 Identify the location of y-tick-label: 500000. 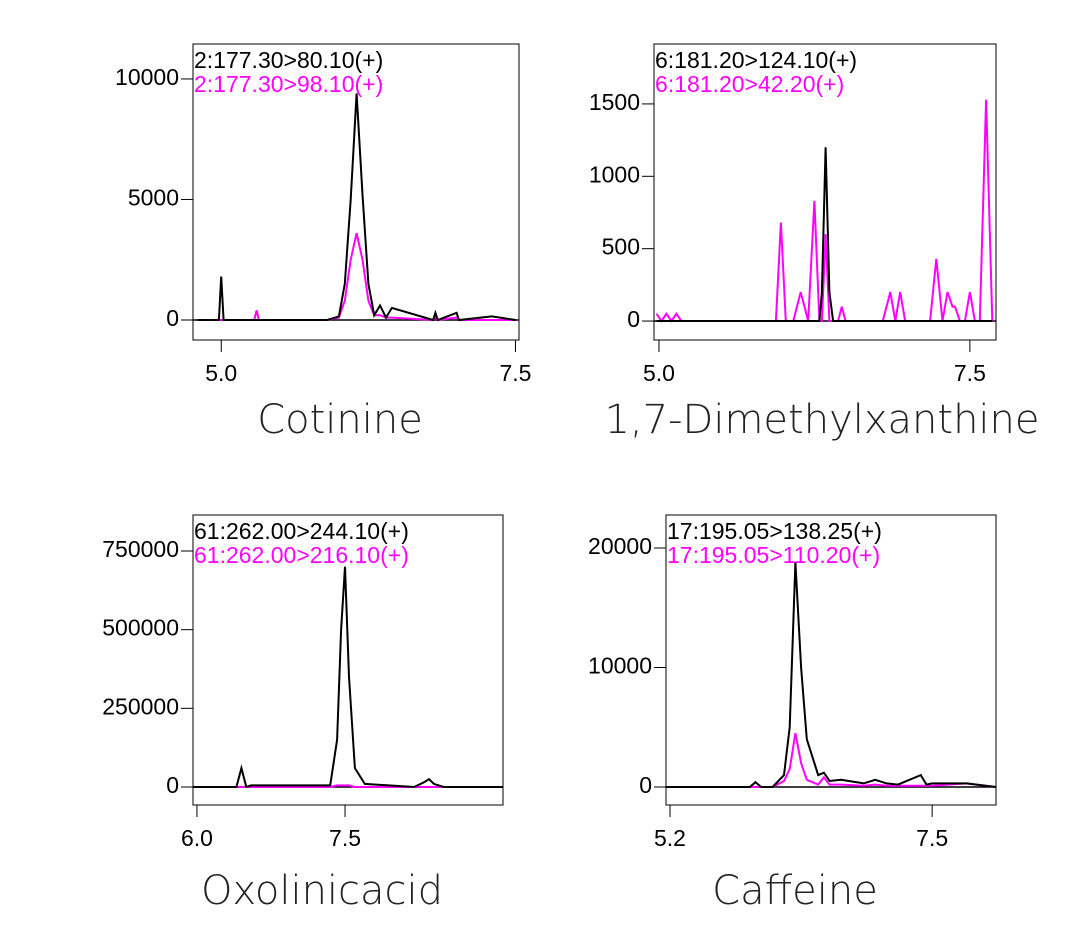
(140, 628).